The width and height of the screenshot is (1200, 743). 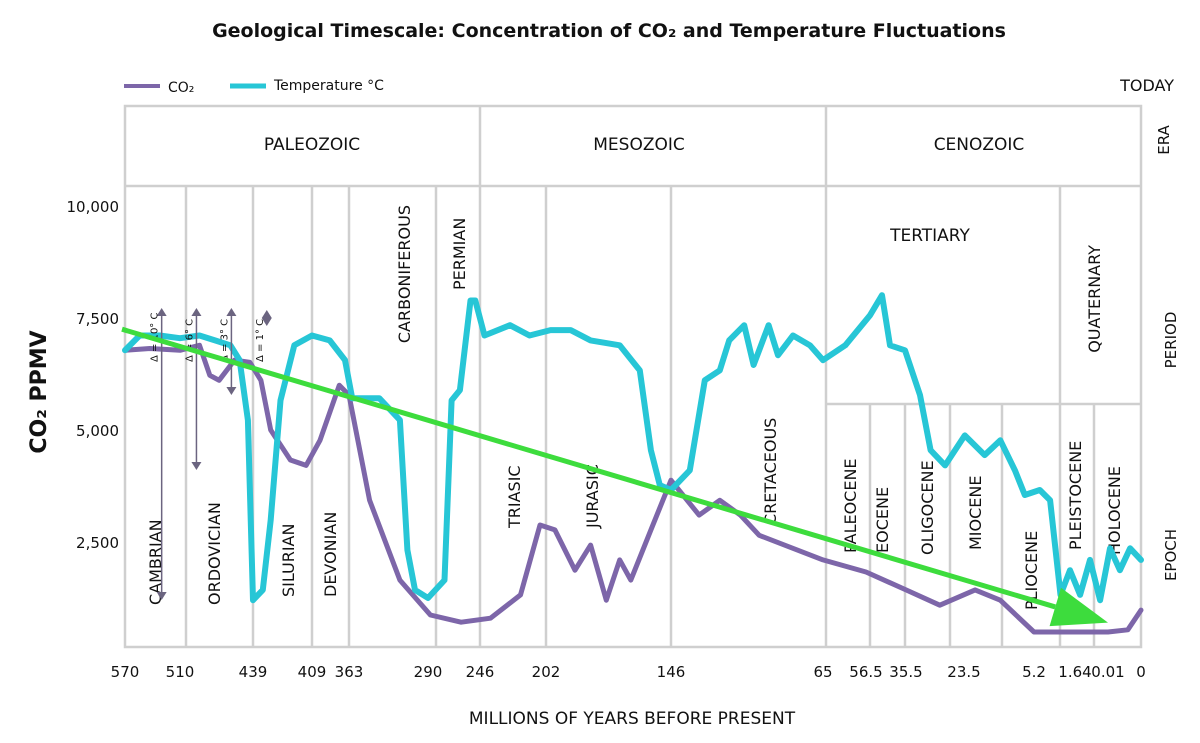 I want to click on x-tick-label: 246, so click(x=480, y=672).